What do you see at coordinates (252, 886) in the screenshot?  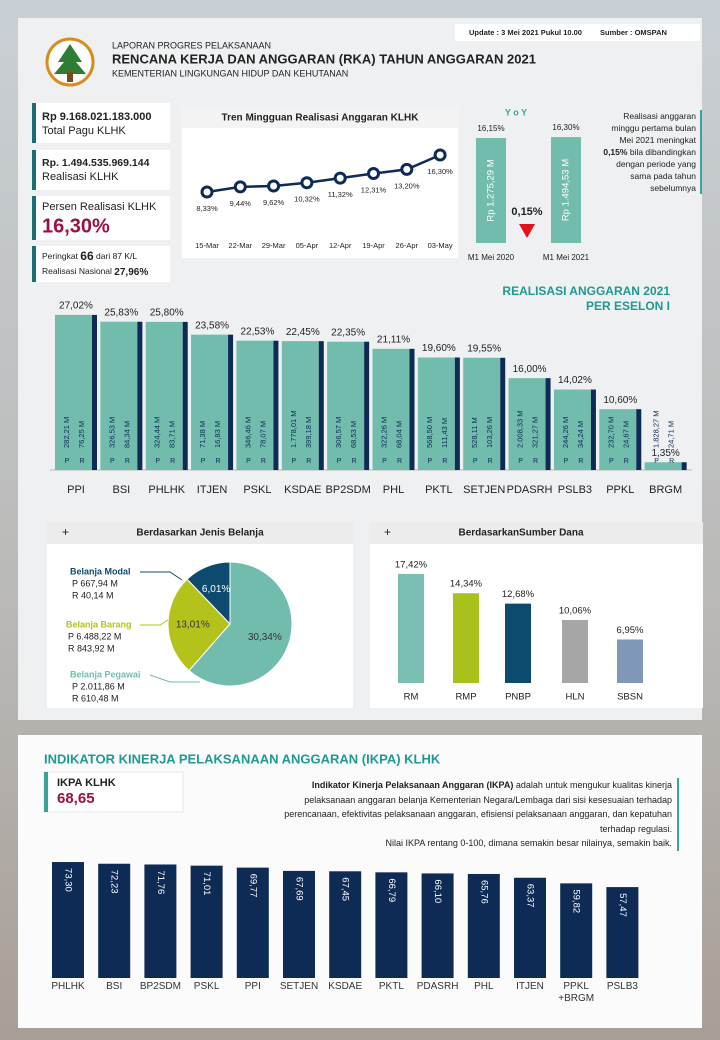 I see `value-label: 69,77` at bounding box center [252, 886].